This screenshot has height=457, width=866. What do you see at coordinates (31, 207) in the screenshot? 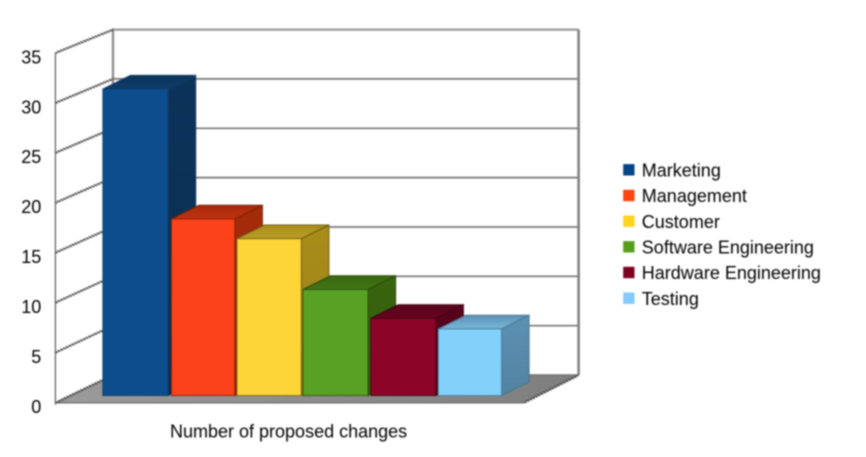
I see `svg-text: 20` at bounding box center [31, 207].